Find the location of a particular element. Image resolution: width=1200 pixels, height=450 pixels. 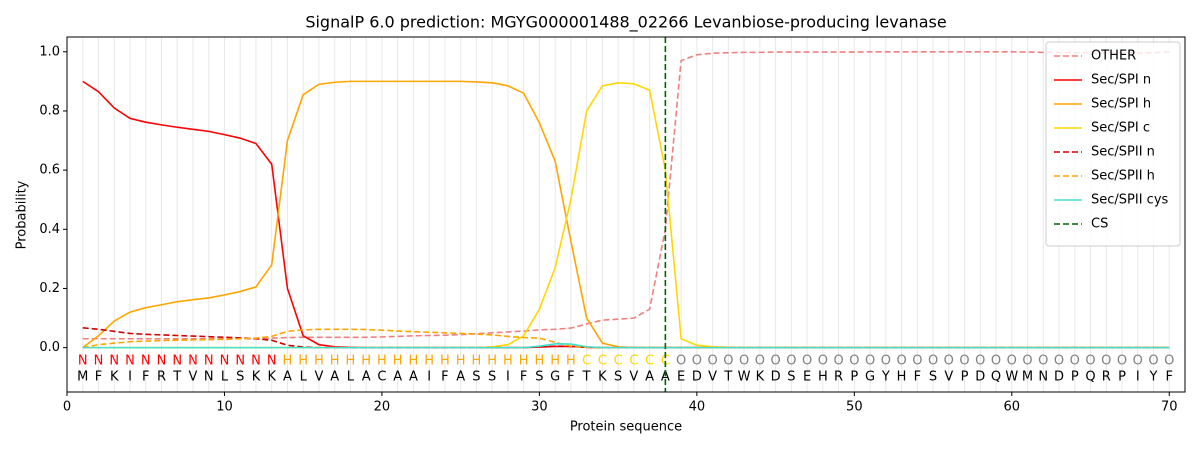

x-tick-label: 0 is located at coordinates (67, 407).